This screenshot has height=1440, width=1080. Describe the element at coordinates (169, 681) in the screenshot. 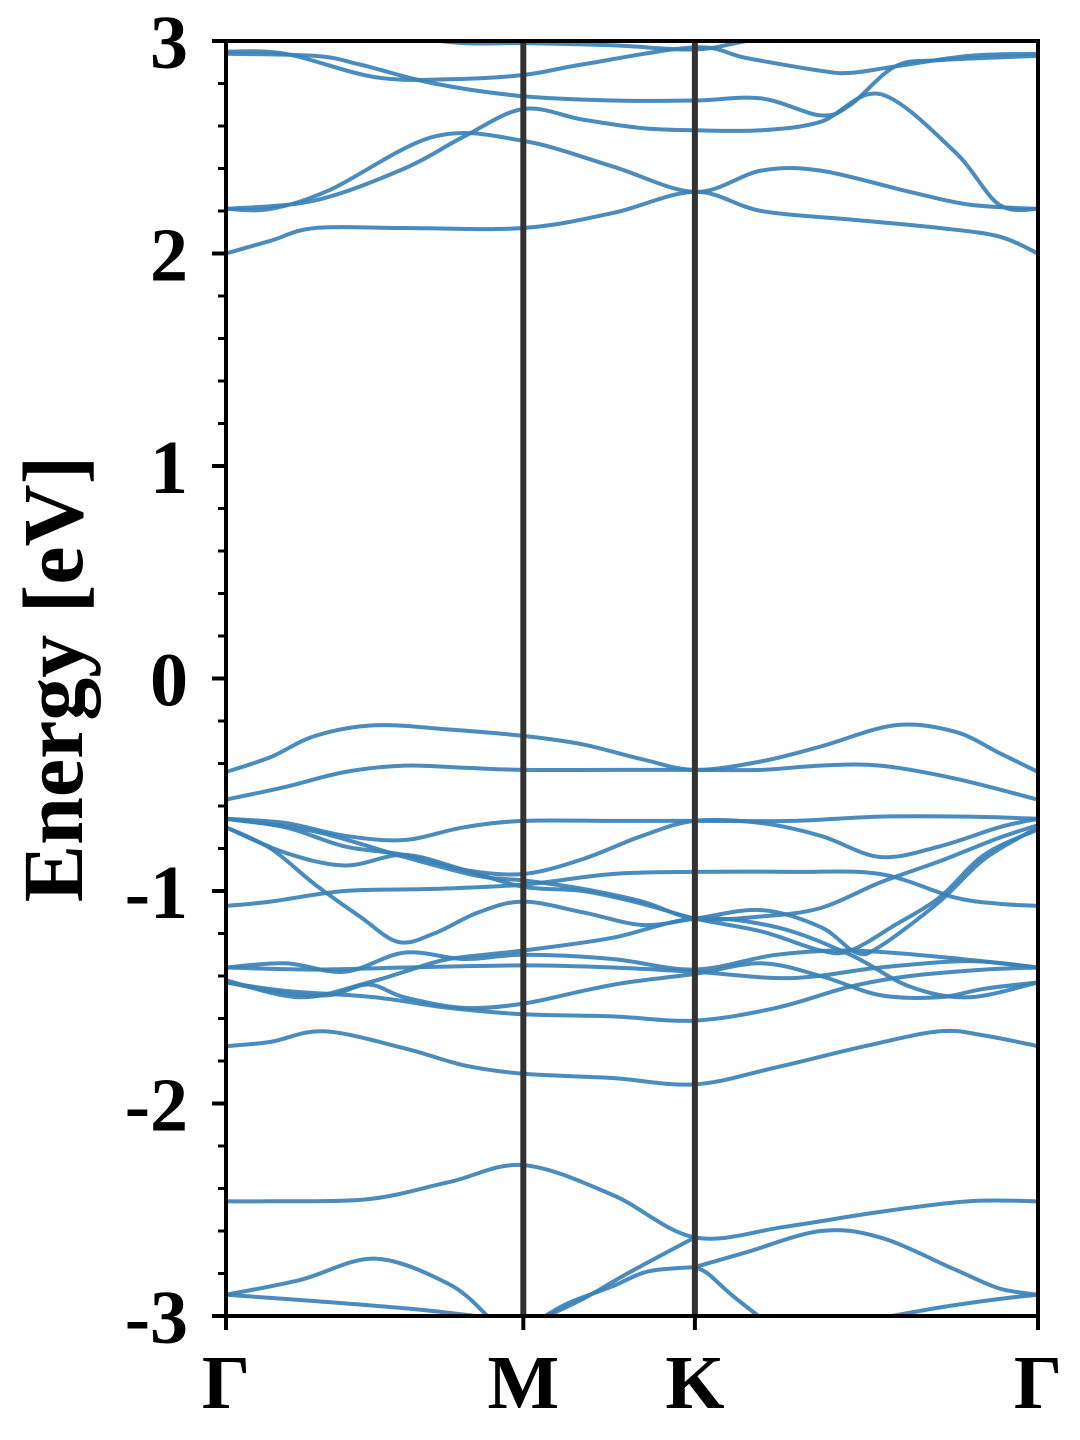

I see `y-tick-label: 0` at that location.